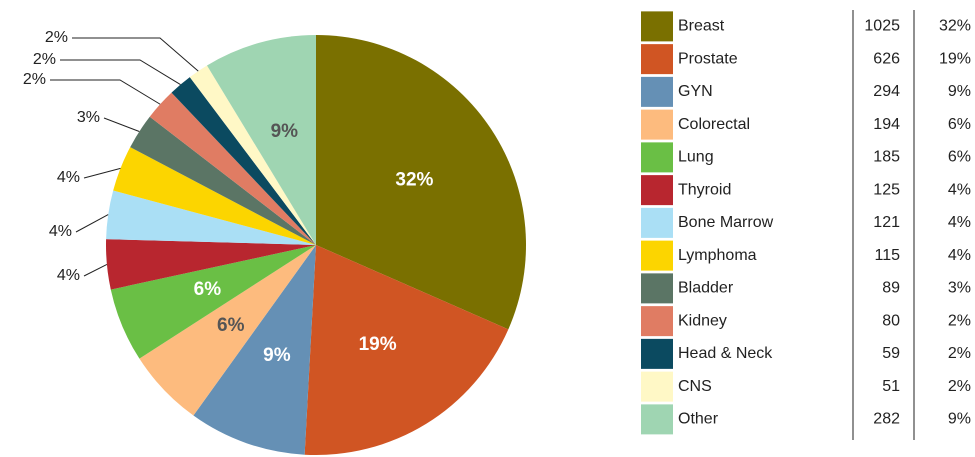  Describe the element at coordinates (714, 124) in the screenshot. I see `legend-label: Colorectal` at that location.